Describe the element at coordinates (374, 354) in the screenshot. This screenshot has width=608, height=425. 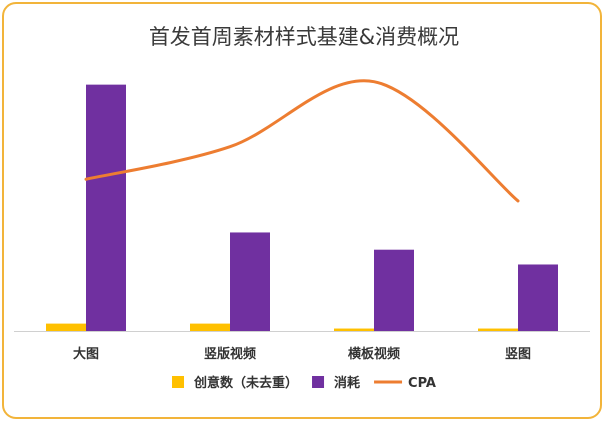
I see `x-tick-label-2: 横板视频` at that location.